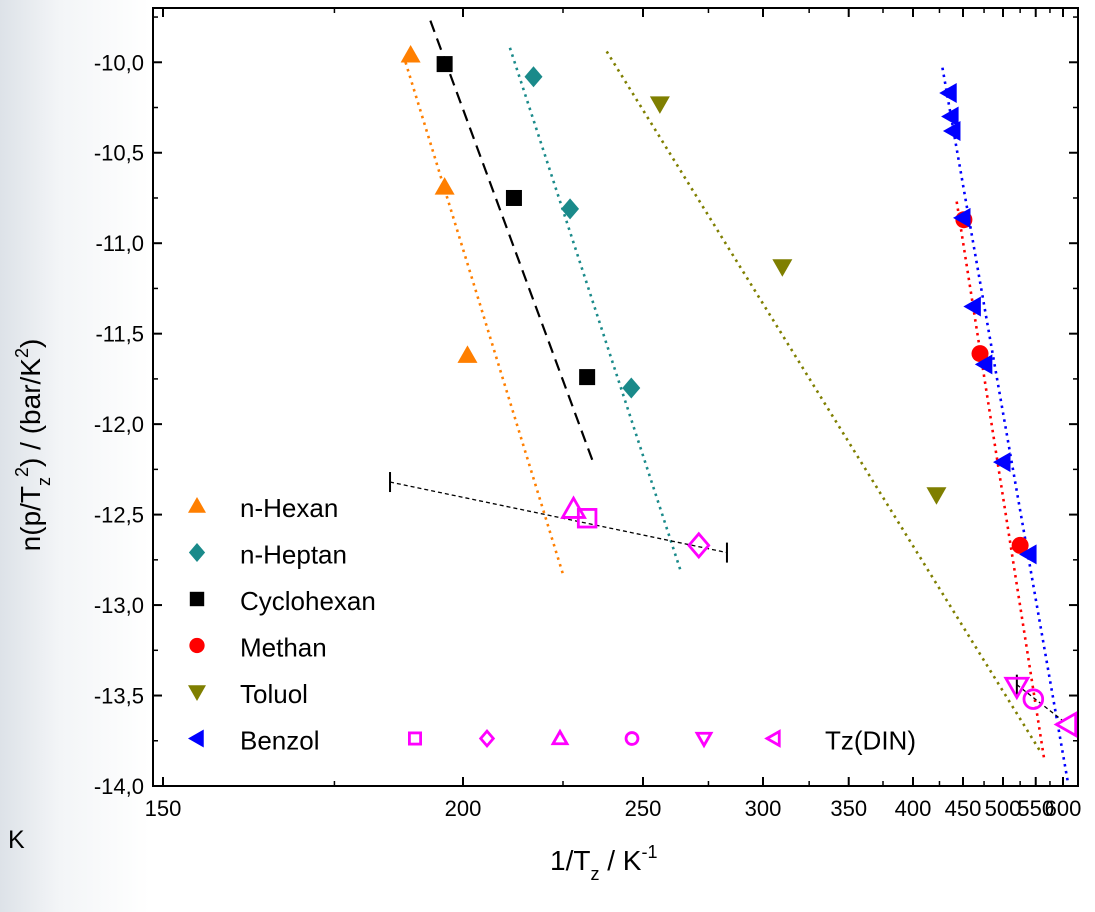 Image resolution: width=1095 pixels, height=912 pixels. Describe the element at coordinates (283, 648) in the screenshot. I see `legend-label: Methan` at that location.